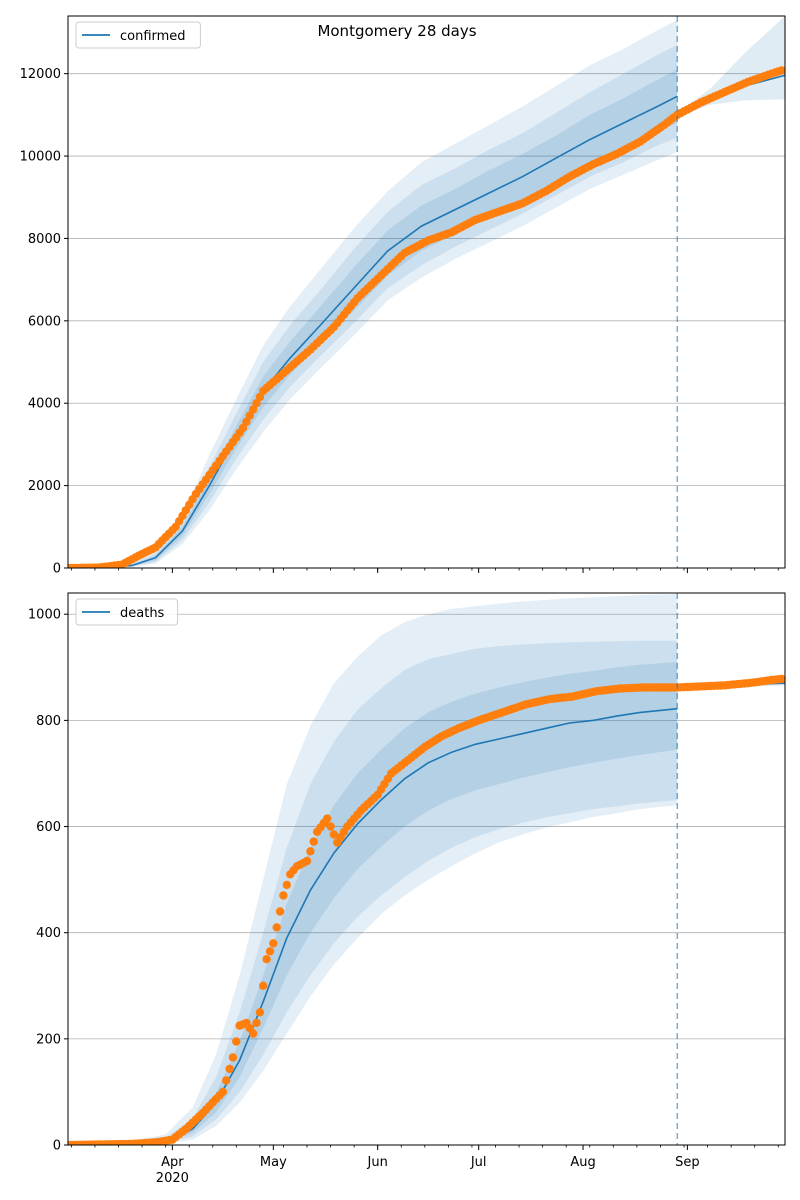  What do you see at coordinates (582, 1162) in the screenshot?
I see `x-tick-label: Aug` at bounding box center [582, 1162].